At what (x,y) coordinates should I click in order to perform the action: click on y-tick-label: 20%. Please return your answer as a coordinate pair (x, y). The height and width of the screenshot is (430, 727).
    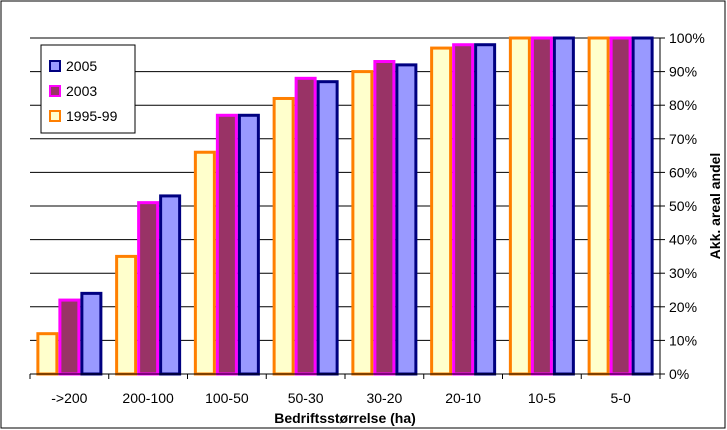
    Looking at the image, I should click on (683, 307).